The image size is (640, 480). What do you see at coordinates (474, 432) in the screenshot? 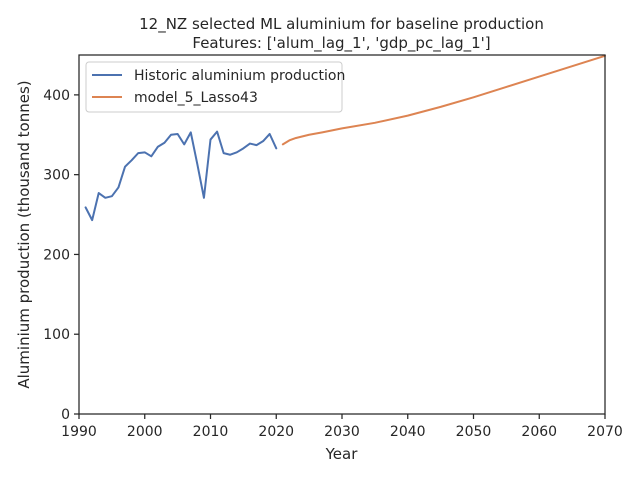
I see `x-tick-label: 2050` at bounding box center [474, 432].